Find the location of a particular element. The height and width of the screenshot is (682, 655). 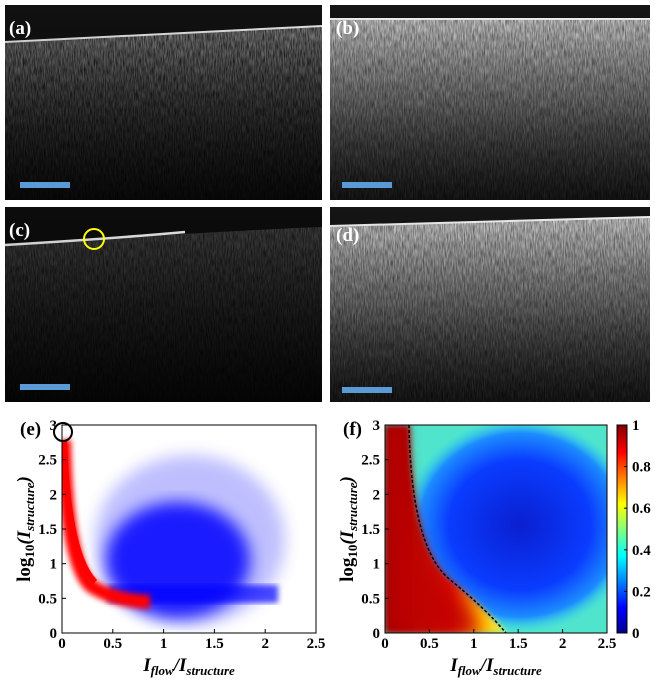

heatmap is located at coordinates (496, 529).